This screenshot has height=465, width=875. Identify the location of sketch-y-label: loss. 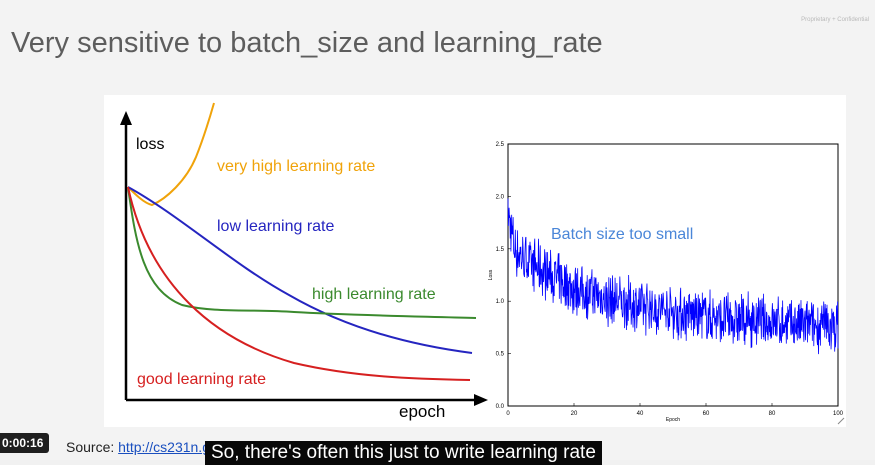
(150, 144).